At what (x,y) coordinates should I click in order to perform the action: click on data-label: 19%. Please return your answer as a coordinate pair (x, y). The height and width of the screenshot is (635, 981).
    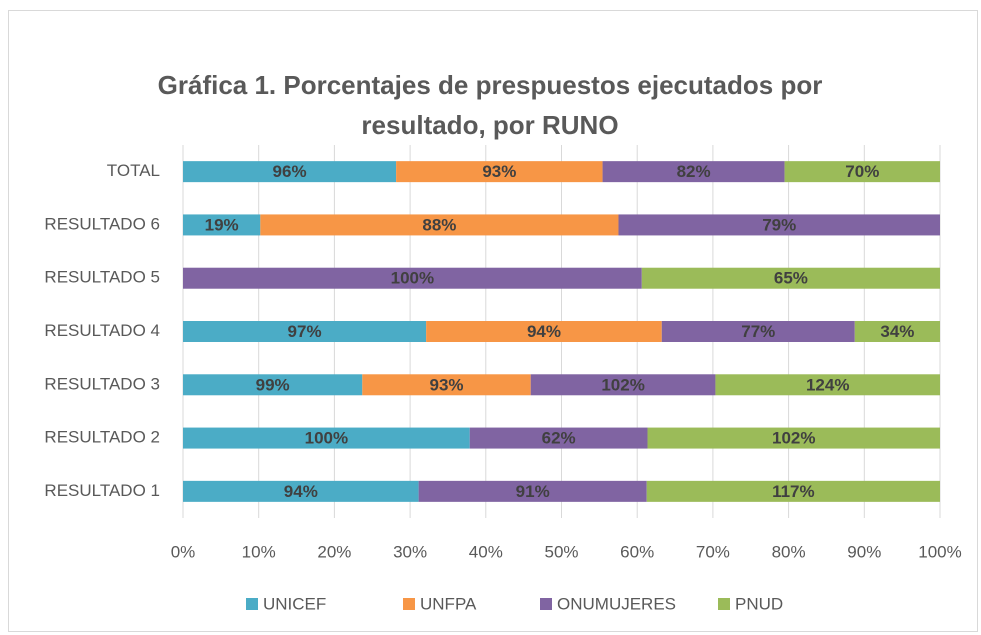
    Looking at the image, I should click on (222, 224).